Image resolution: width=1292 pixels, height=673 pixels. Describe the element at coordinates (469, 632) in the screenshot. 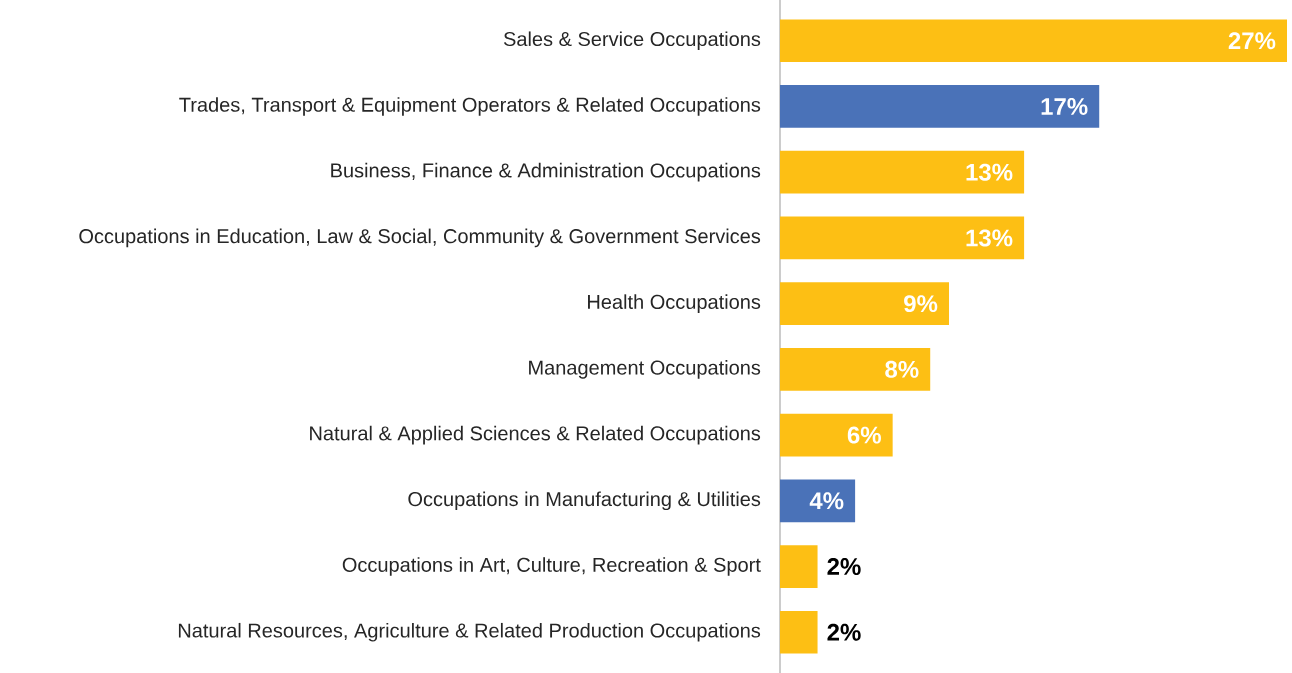

I see `y-tick-label: Natural Resources, Agriculture & Related Production Occupations` at that location.